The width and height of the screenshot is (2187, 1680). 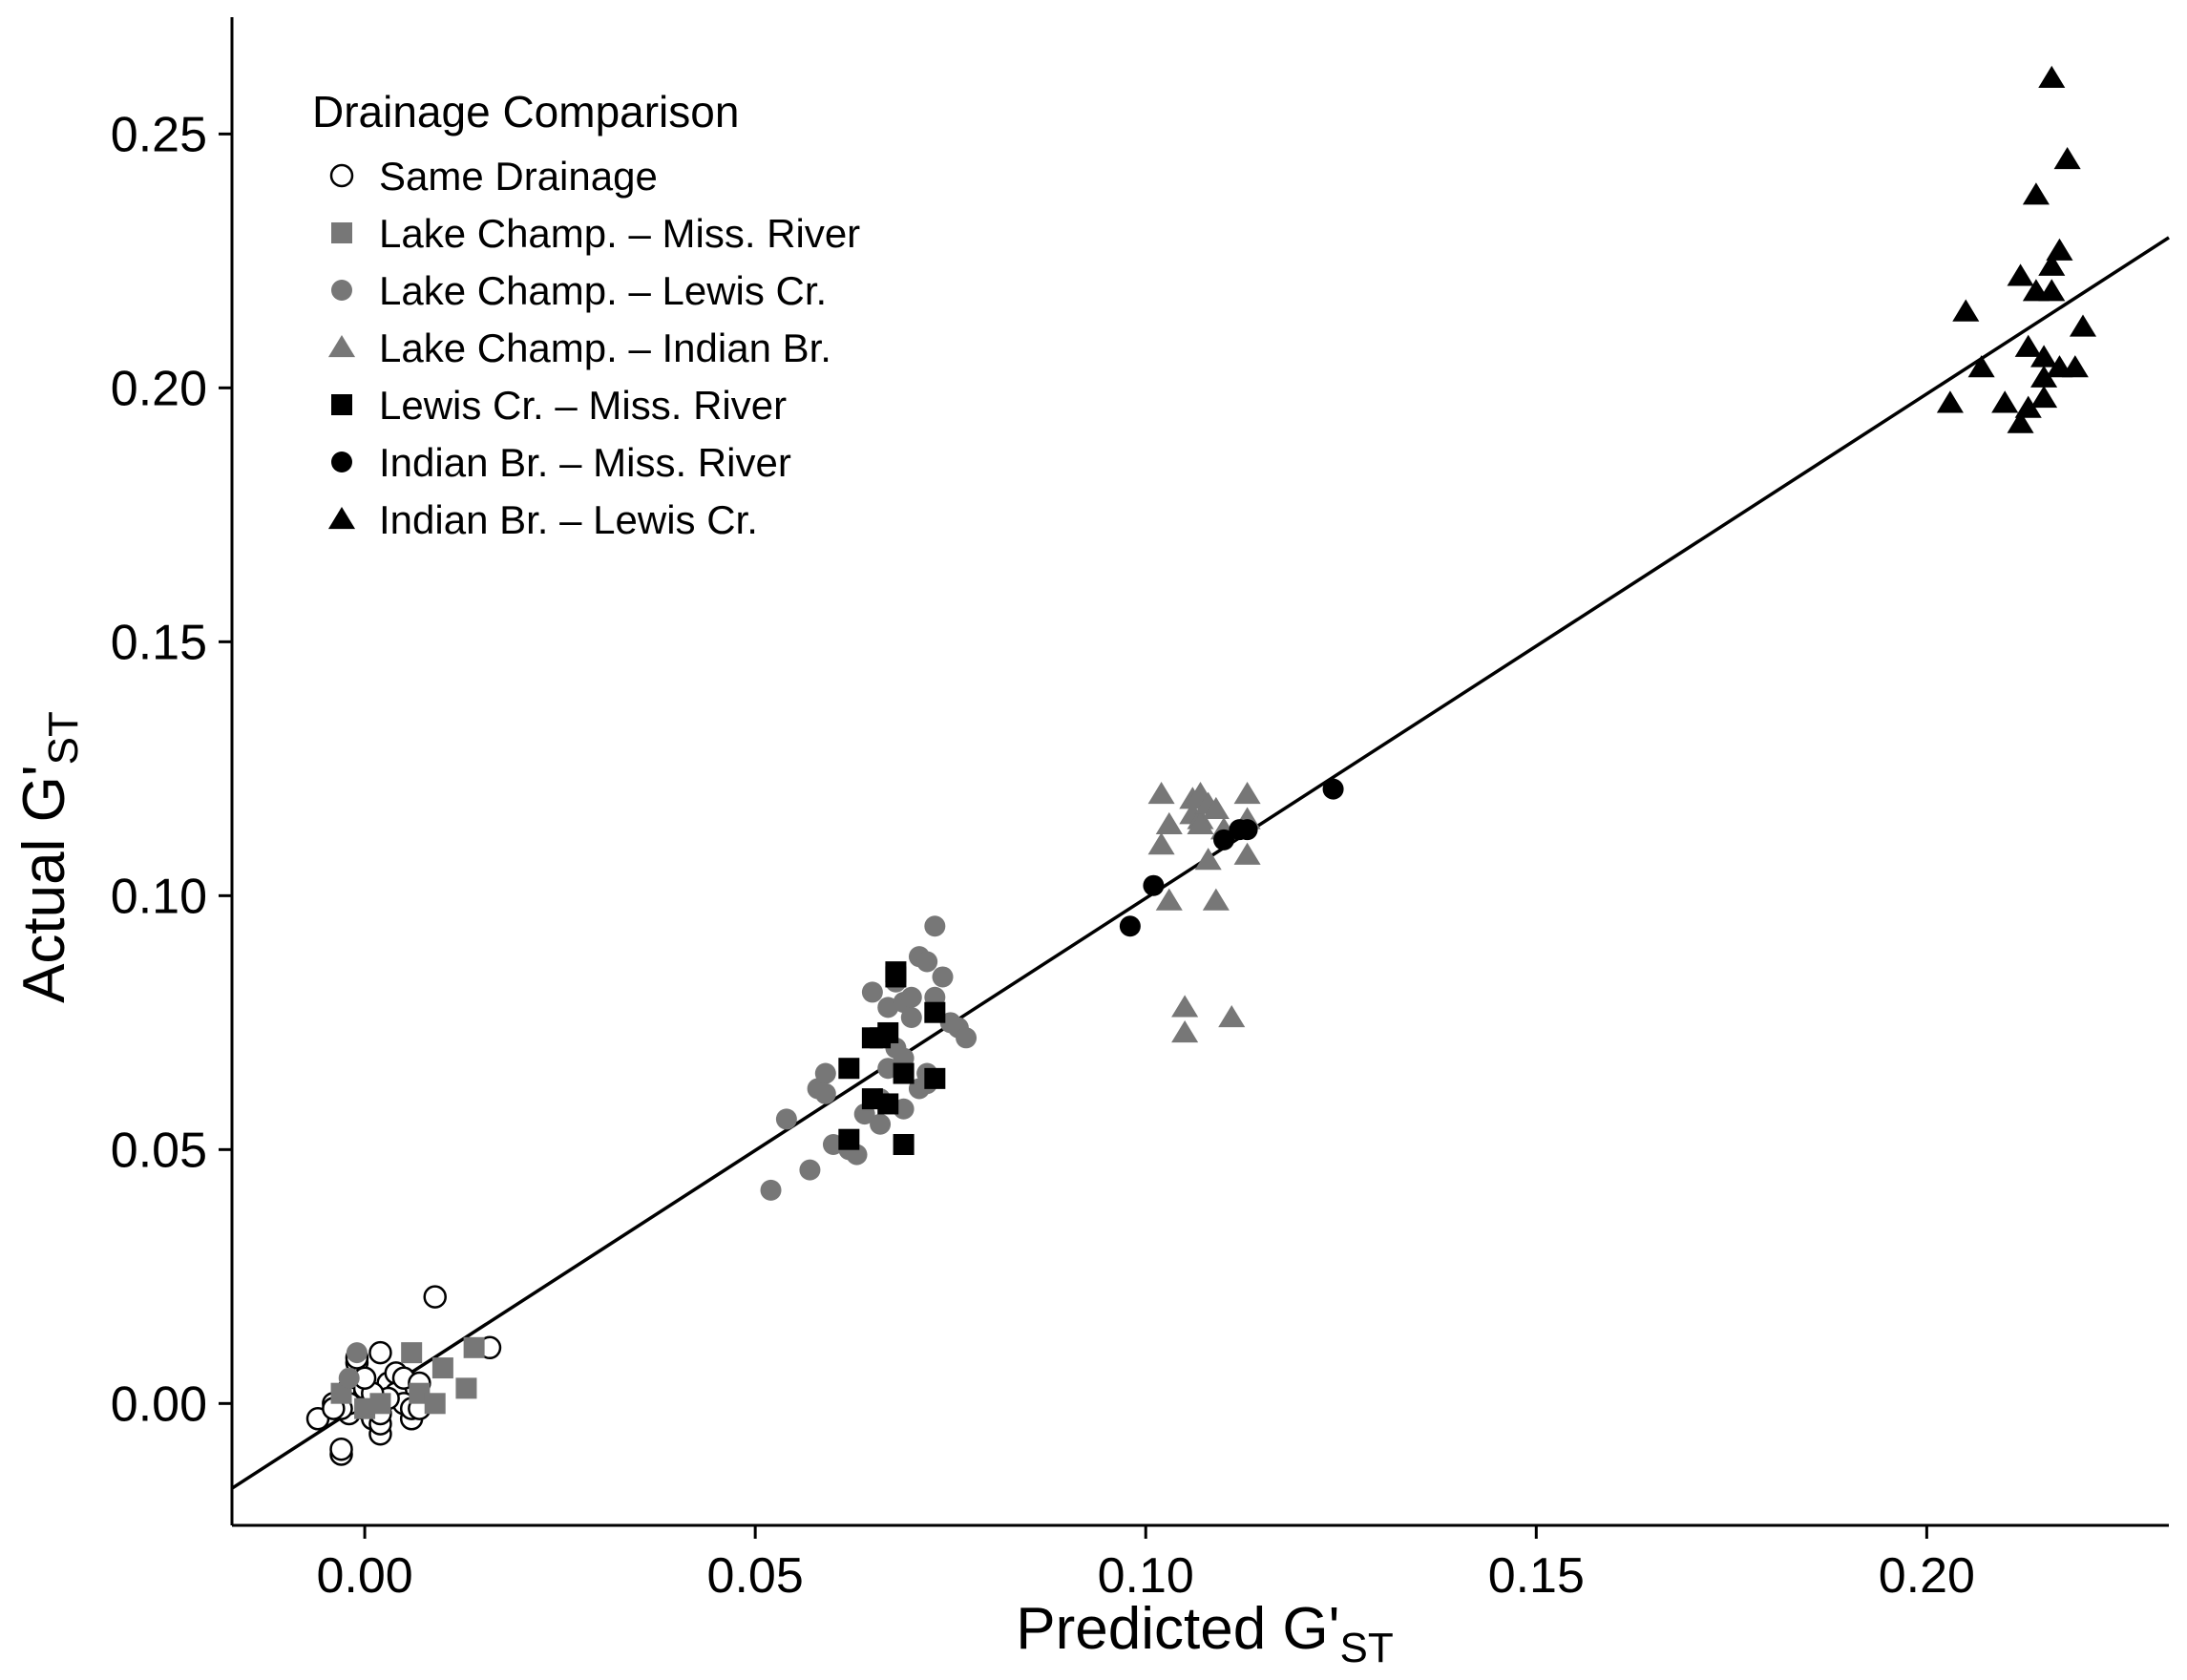 What do you see at coordinates (159, 1404) in the screenshot?
I see `y-tick-label: 0.00` at bounding box center [159, 1404].